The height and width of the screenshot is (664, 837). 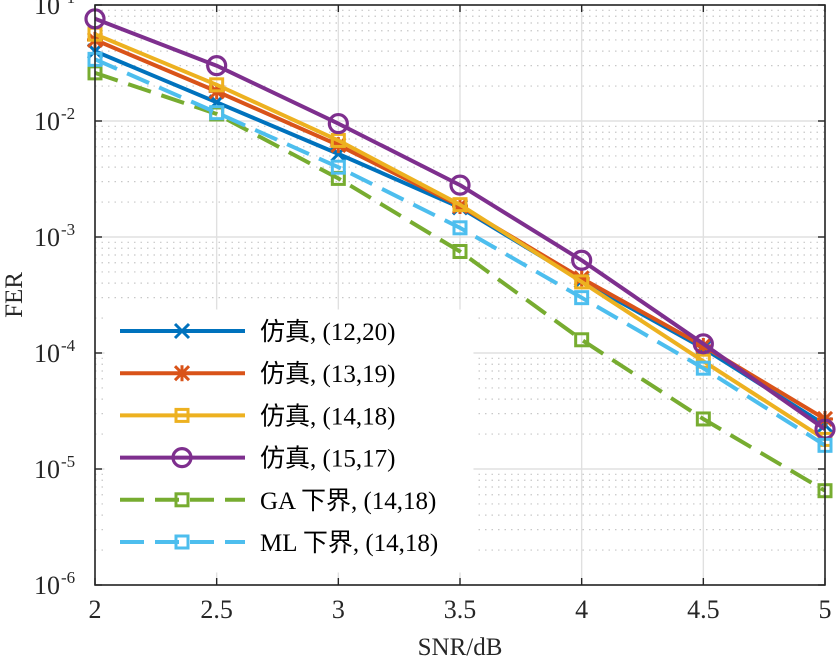 I want to click on legend-entry-6: ML 下界, (14,18), so click(x=279, y=543).